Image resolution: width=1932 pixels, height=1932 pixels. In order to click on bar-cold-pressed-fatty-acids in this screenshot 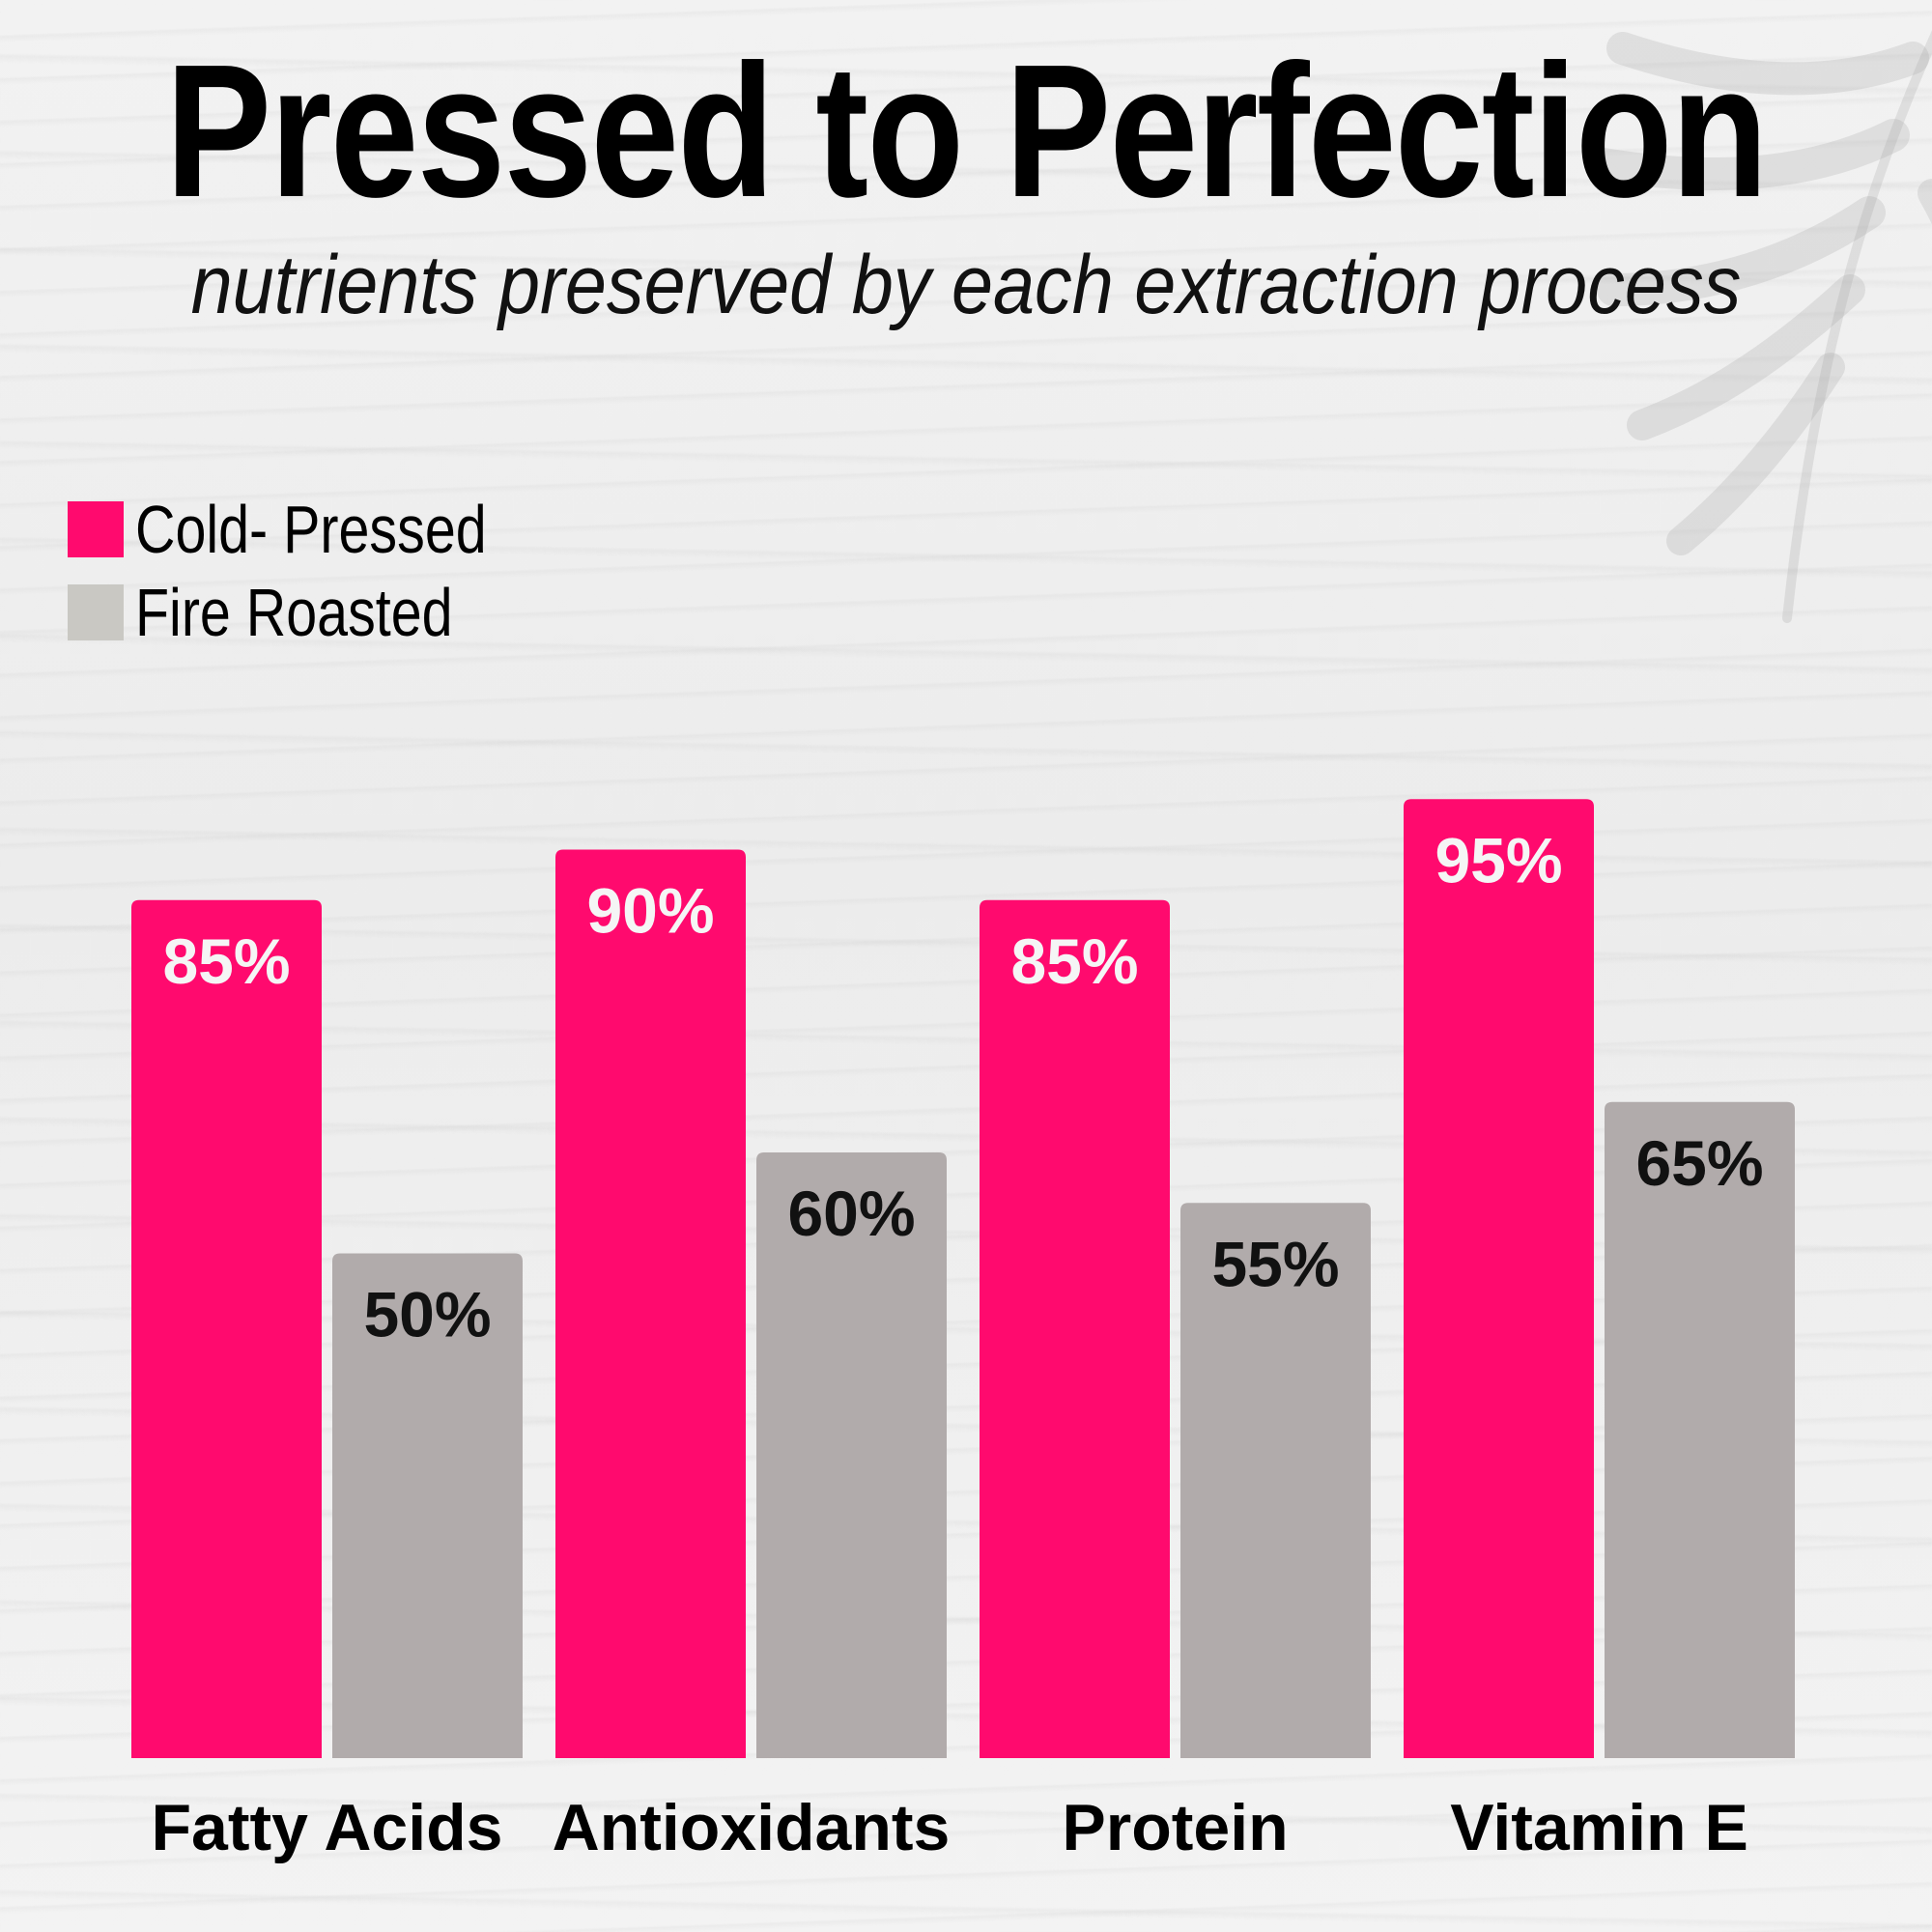, I will do `click(226, 1328)`.